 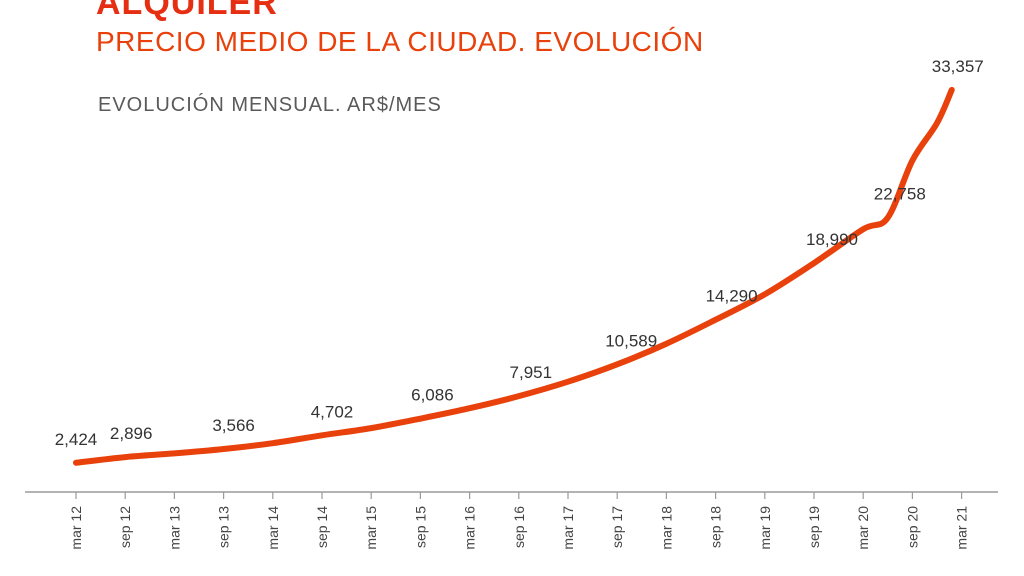 What do you see at coordinates (519, 527) in the screenshot?
I see `x-tick-label: sep 16` at bounding box center [519, 527].